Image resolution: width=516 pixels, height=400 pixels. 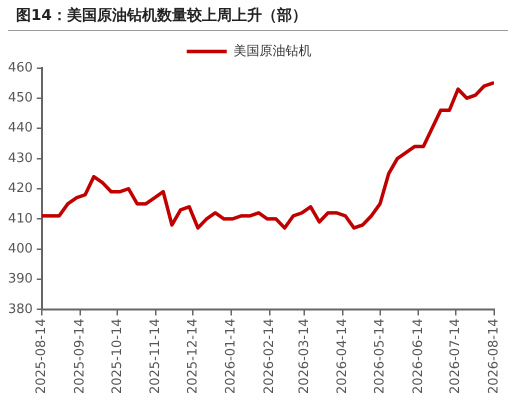 What do you see at coordinates (192, 356) in the screenshot?
I see `x-tick-label: 2025-12-14` at bounding box center [192, 356].